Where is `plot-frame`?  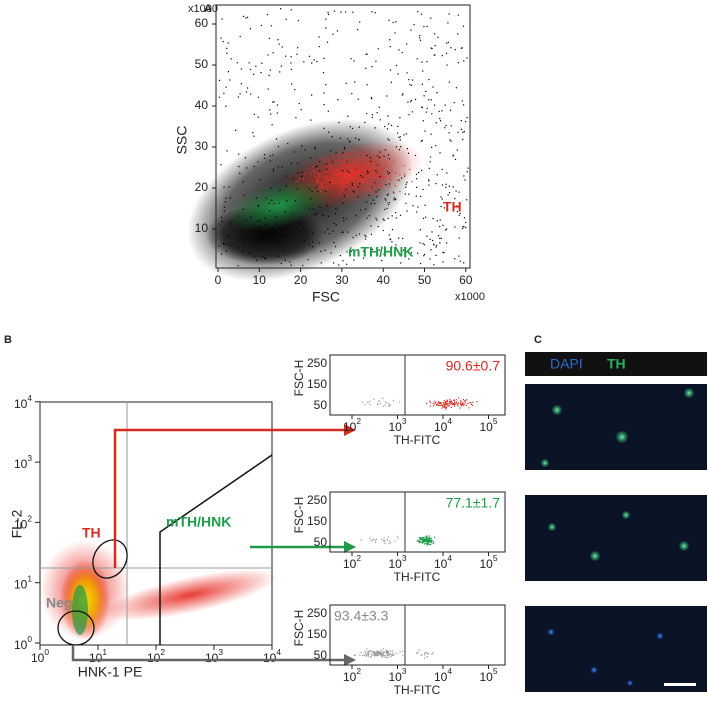 plot-frame is located at coordinates (417, 522).